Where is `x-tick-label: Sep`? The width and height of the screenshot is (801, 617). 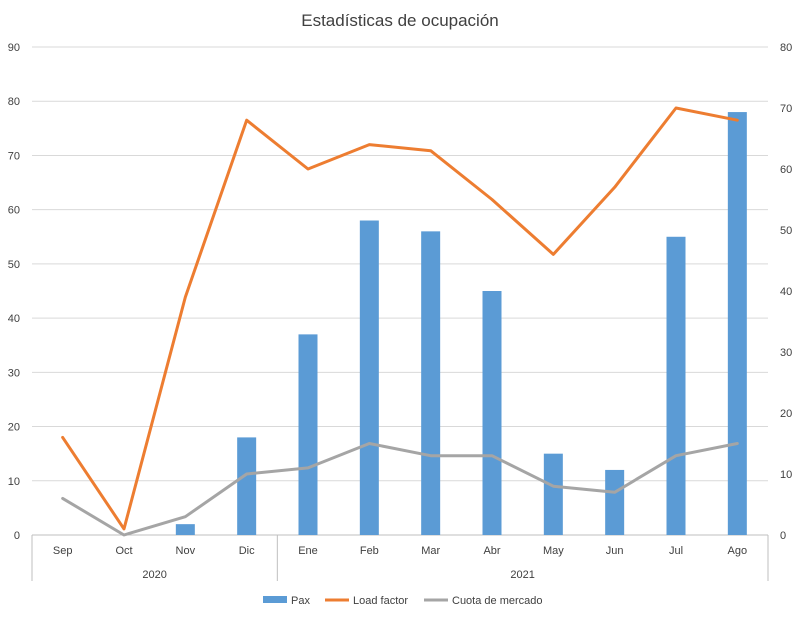 x-tick-label: Sep is located at coordinates (63, 551).